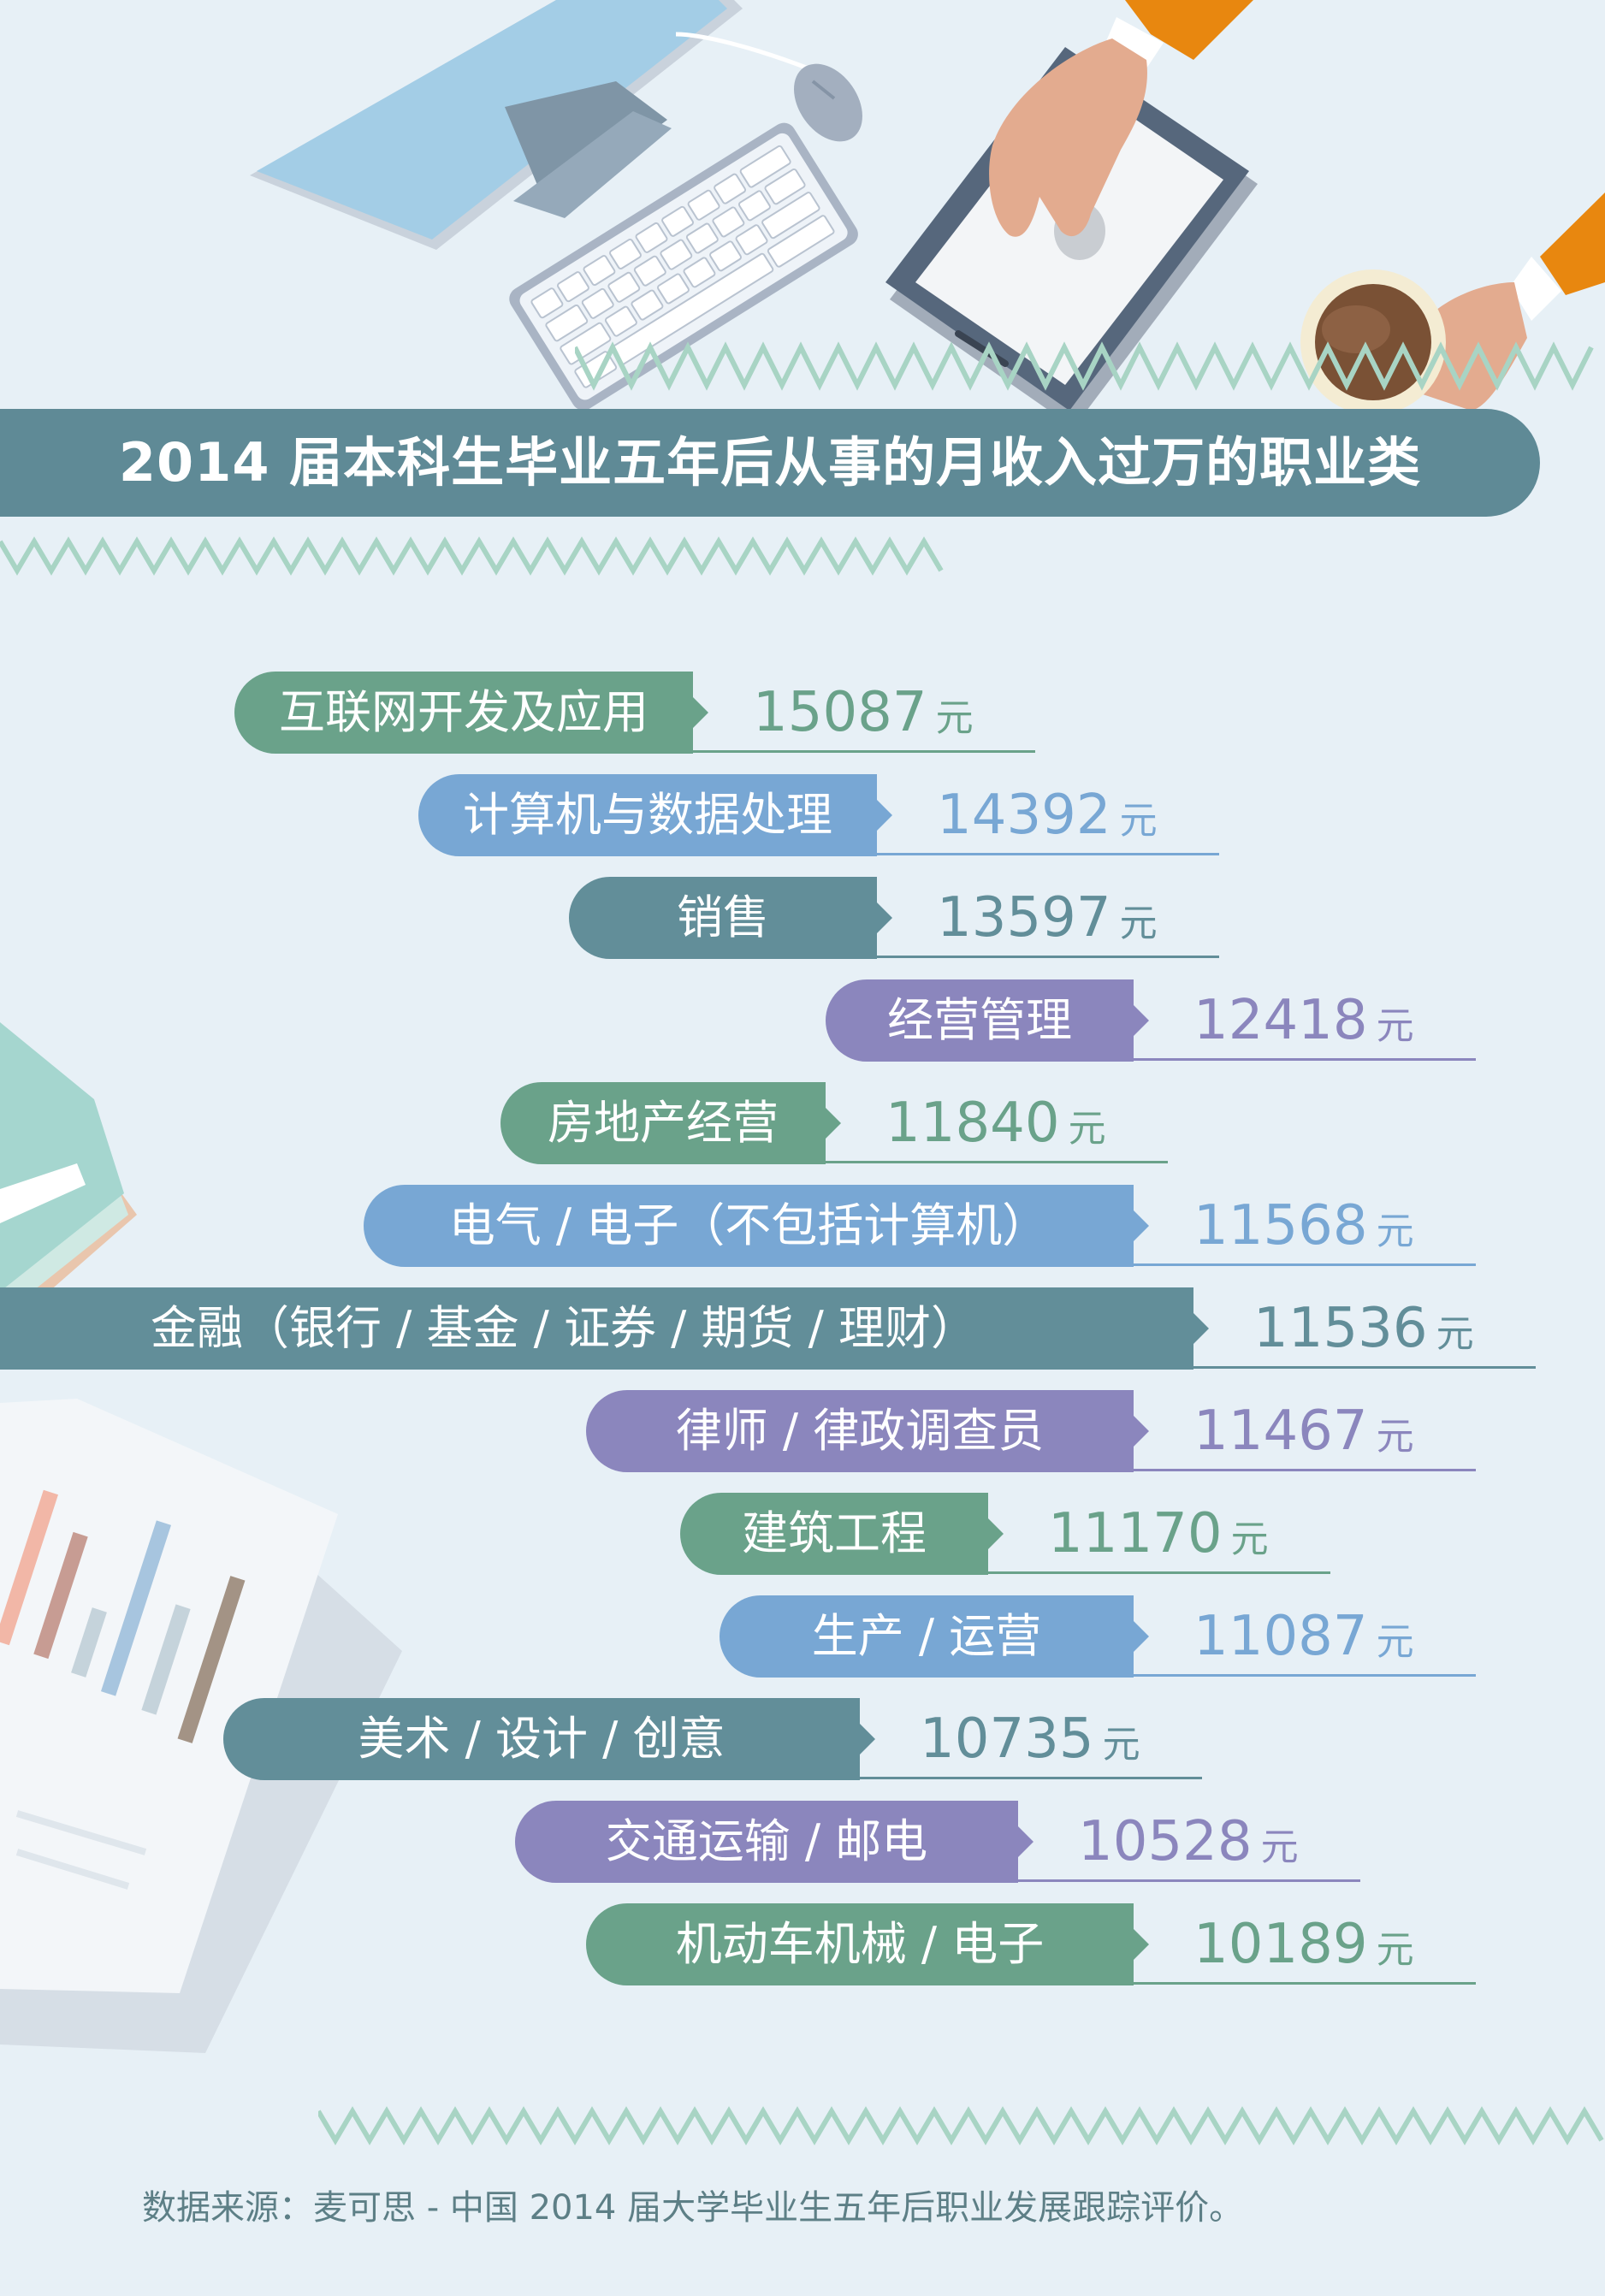  I want to click on data-label: 11568 元, so click(1303, 1226).